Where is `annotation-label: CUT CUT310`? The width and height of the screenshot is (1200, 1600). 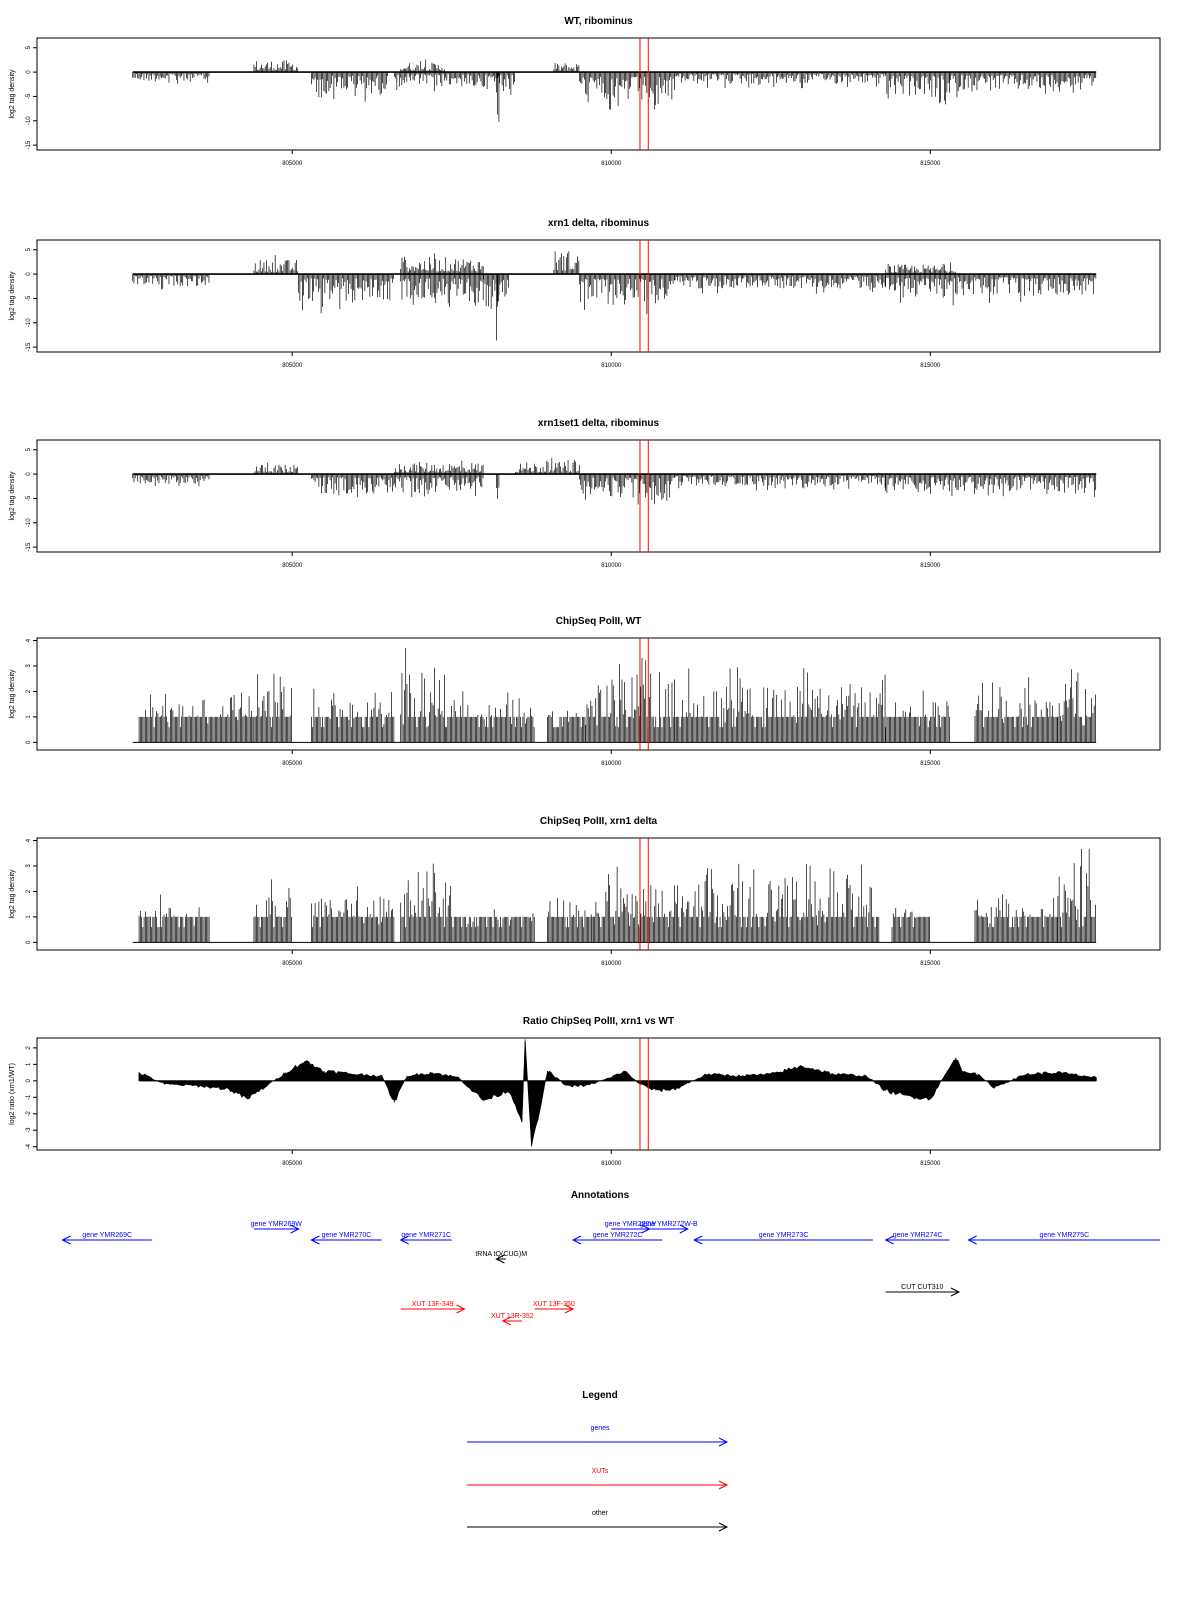
annotation-label: CUT CUT310 is located at coordinates (922, 1287).